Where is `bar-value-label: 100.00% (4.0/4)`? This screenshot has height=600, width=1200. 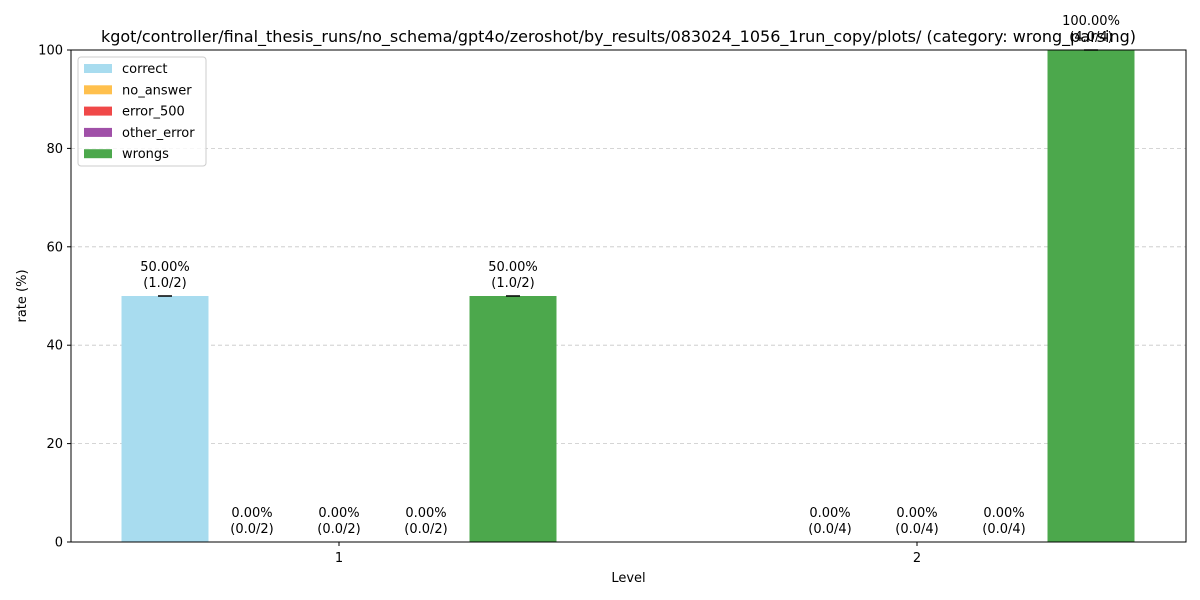 bar-value-label: 100.00% (4.0/4) is located at coordinates (1091, 29).